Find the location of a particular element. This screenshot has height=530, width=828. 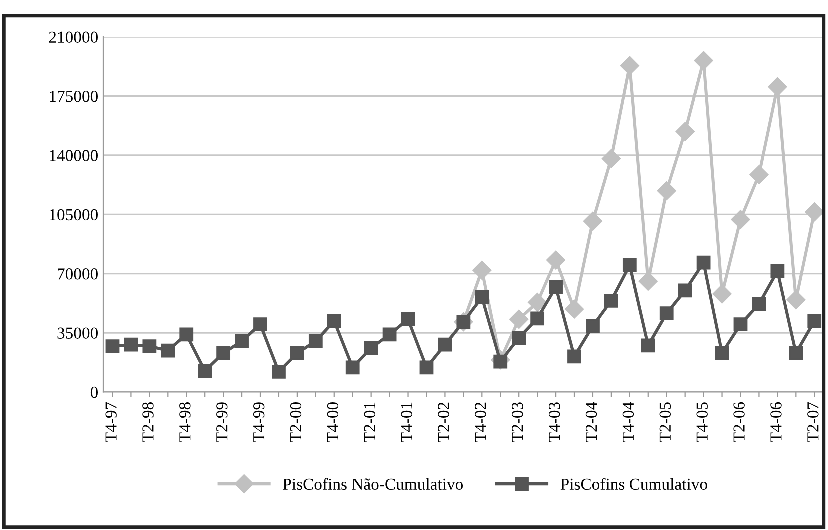

x-tick-label: T2-99 is located at coordinates (222, 422).